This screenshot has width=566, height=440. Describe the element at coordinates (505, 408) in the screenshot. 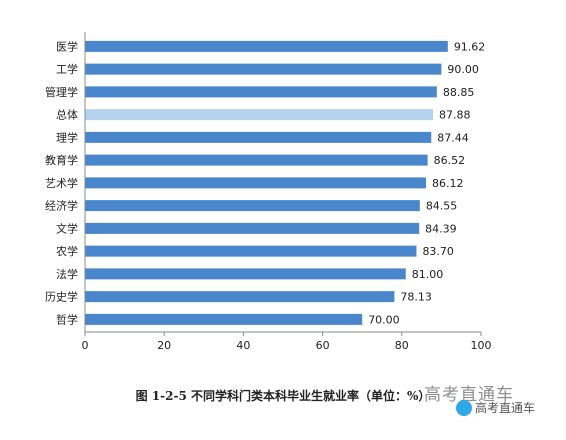

I see `watermark-logo-text: 高考直通车` at that location.